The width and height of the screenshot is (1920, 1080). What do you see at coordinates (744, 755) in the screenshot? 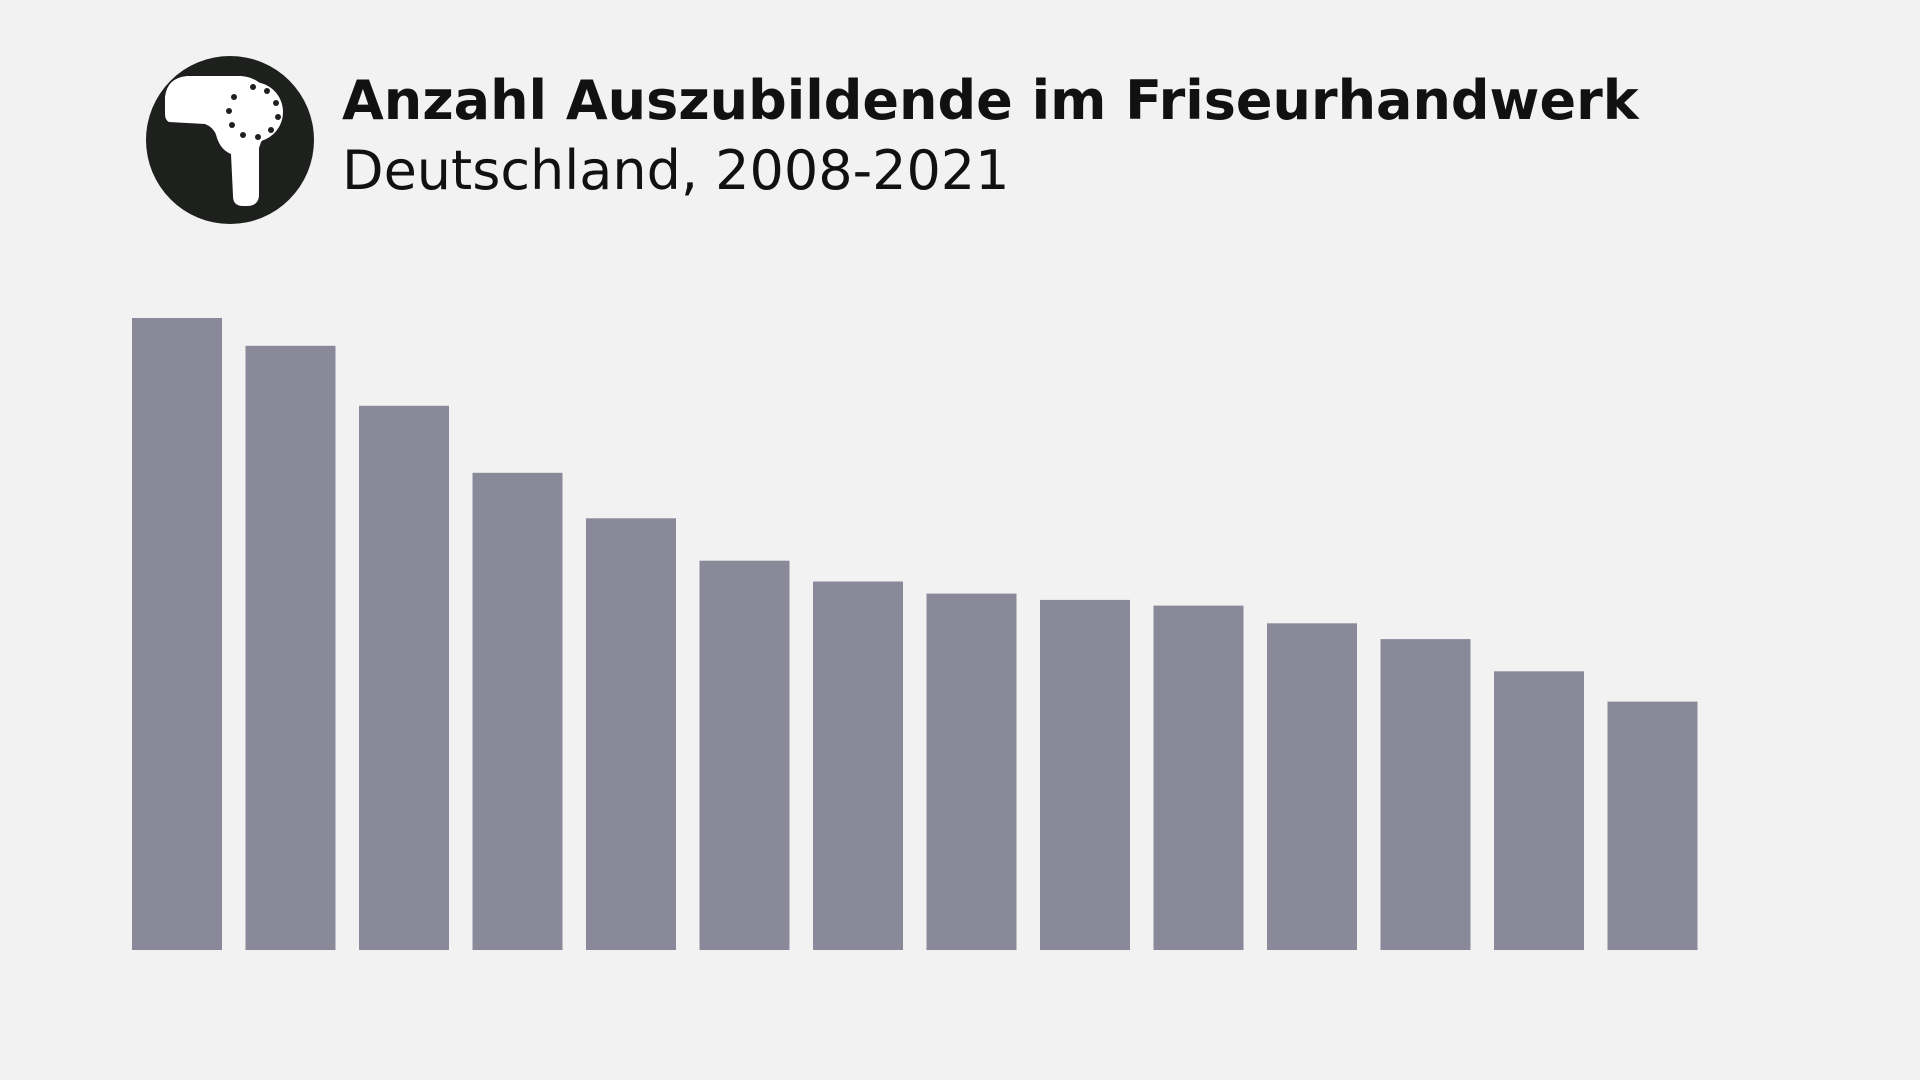
I see `bar-2013` at bounding box center [744, 755].